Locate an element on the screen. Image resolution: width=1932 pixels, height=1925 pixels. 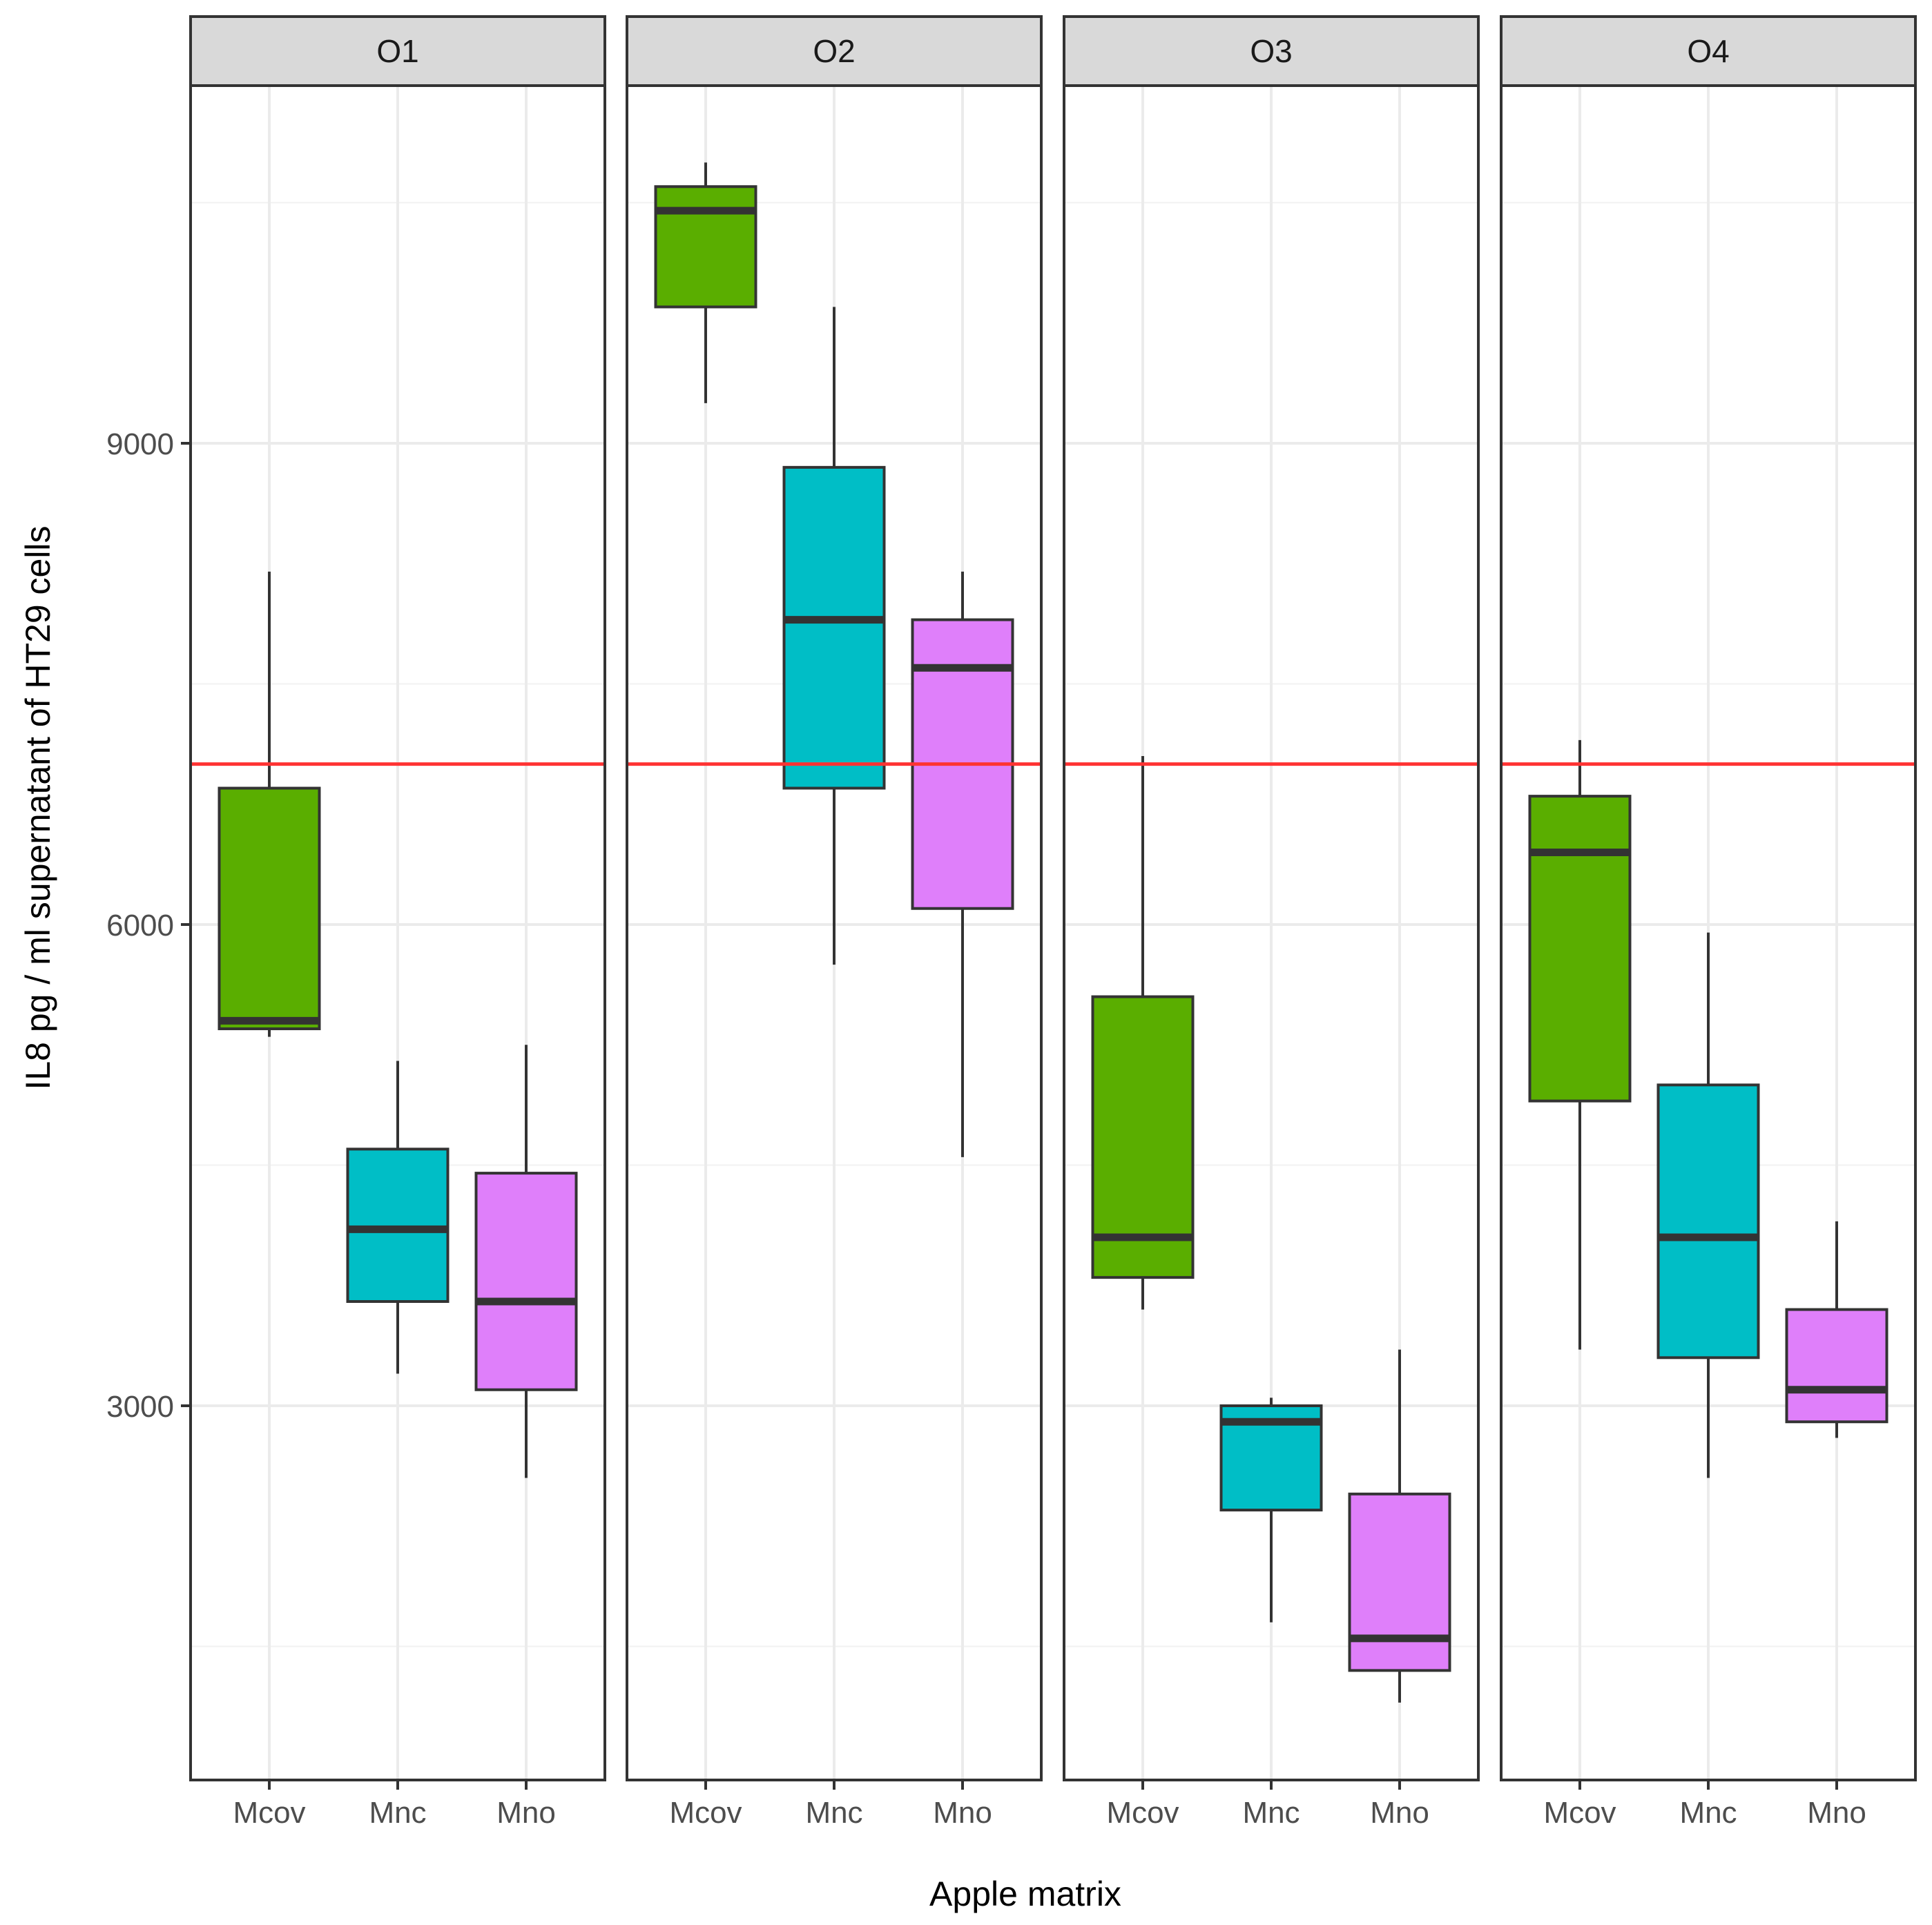
y-tick-label: 9000 is located at coordinates (140, 444).